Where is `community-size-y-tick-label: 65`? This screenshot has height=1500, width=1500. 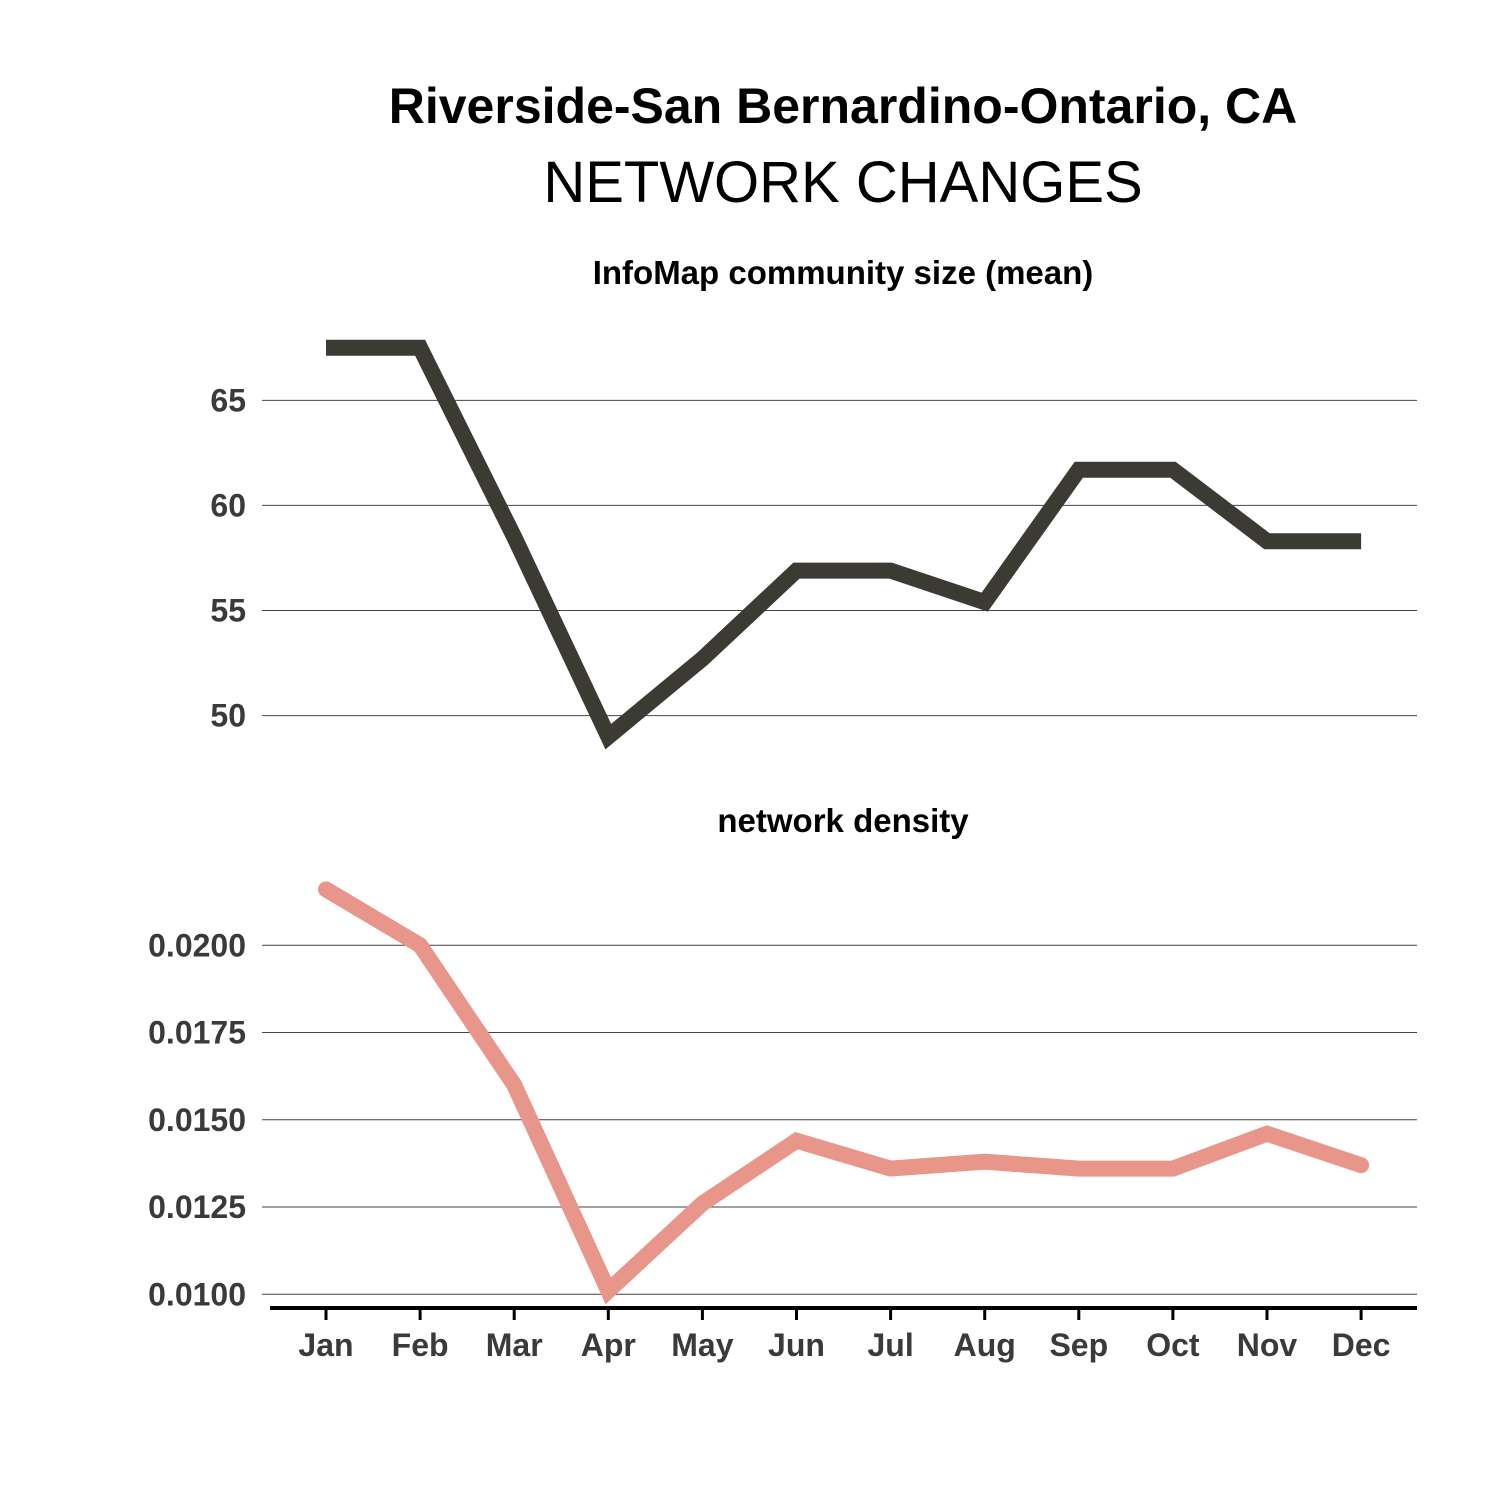 community-size-y-tick-label: 65 is located at coordinates (228, 400).